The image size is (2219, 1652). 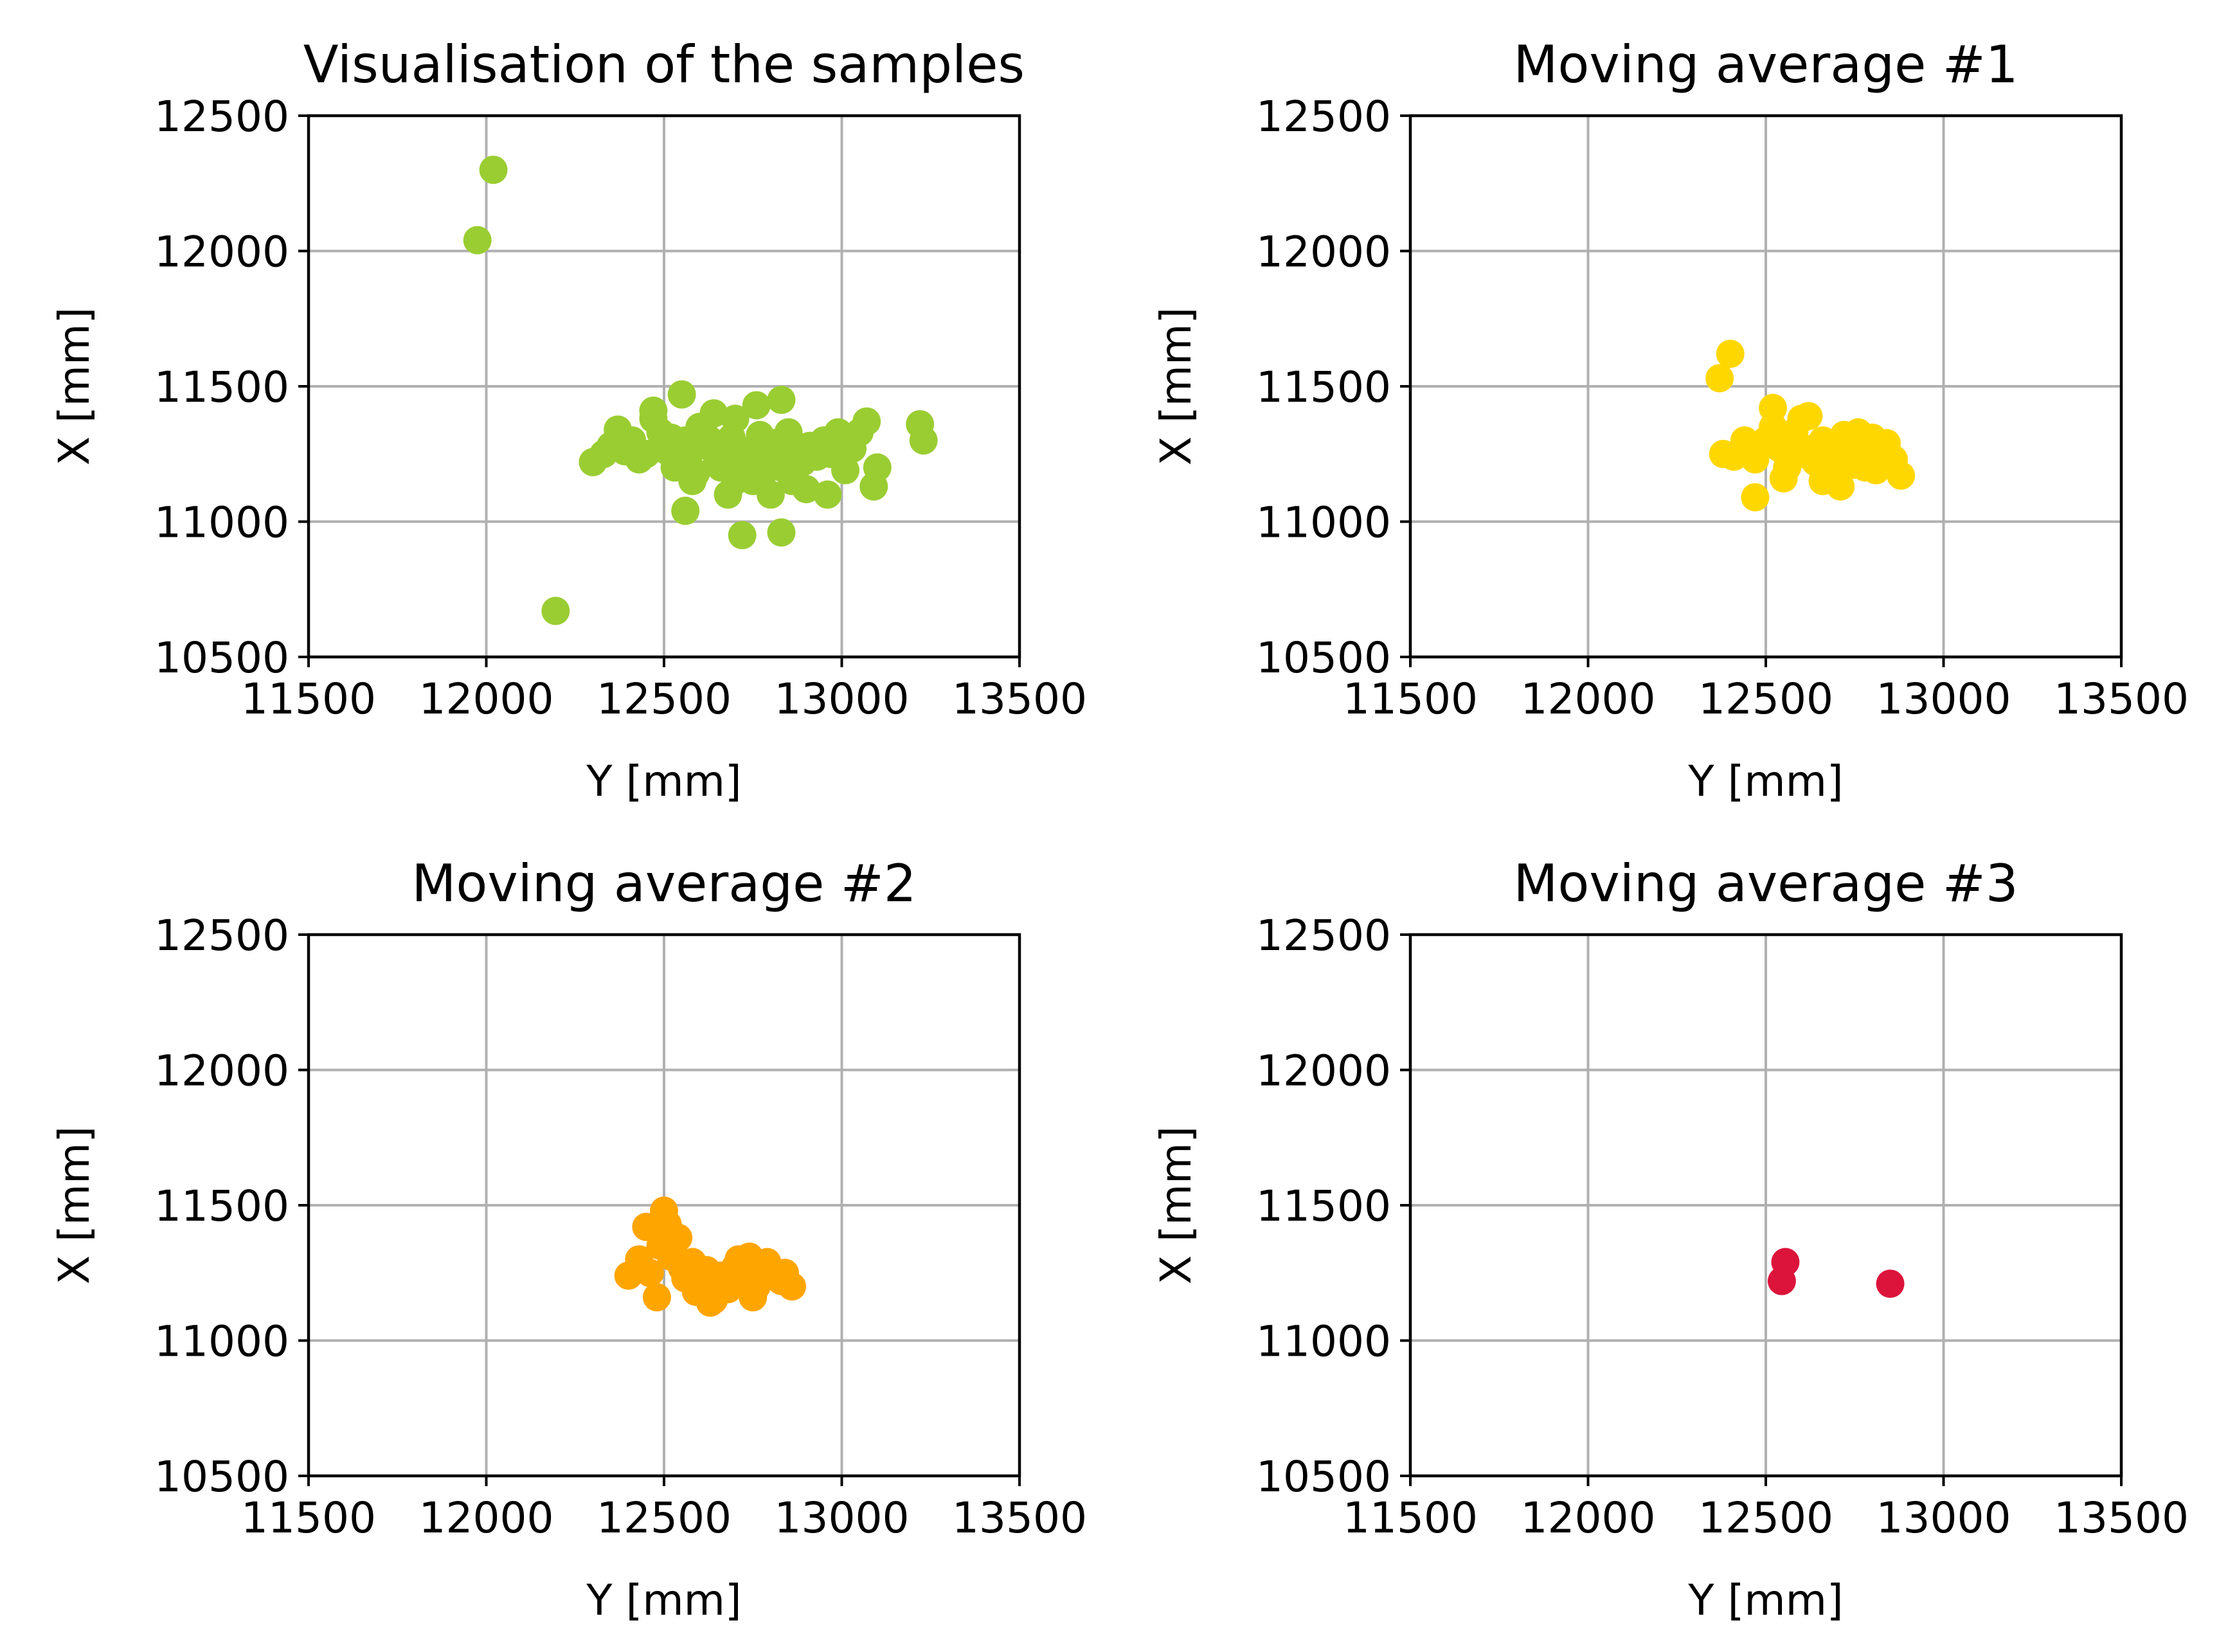 What do you see at coordinates (663, 883) in the screenshot?
I see `panel-title: Moving average #2` at bounding box center [663, 883].